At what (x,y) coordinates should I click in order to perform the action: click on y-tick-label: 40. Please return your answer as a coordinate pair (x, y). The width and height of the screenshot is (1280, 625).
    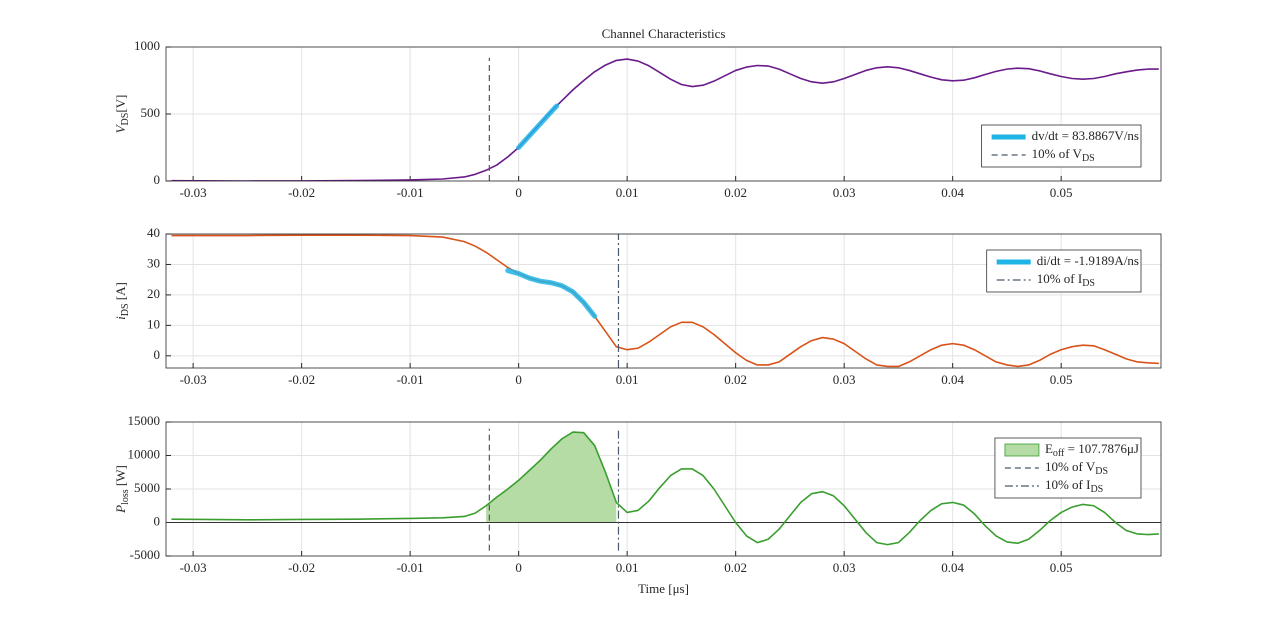
    Looking at the image, I should click on (153, 232).